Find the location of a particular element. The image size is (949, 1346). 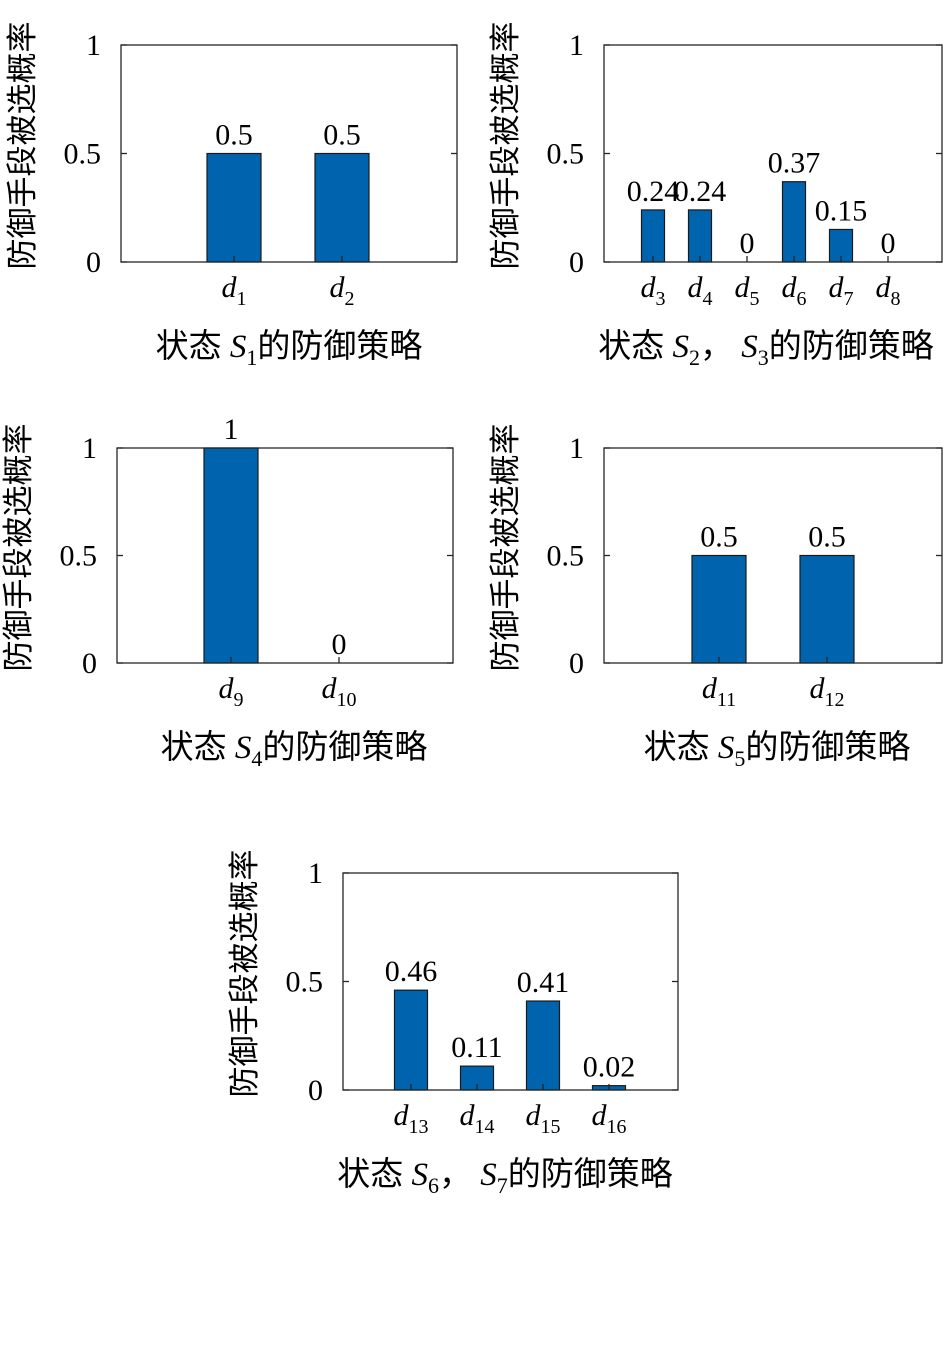

x-axis-label: 状态 S4的防御策略 is located at coordinates (294, 750).